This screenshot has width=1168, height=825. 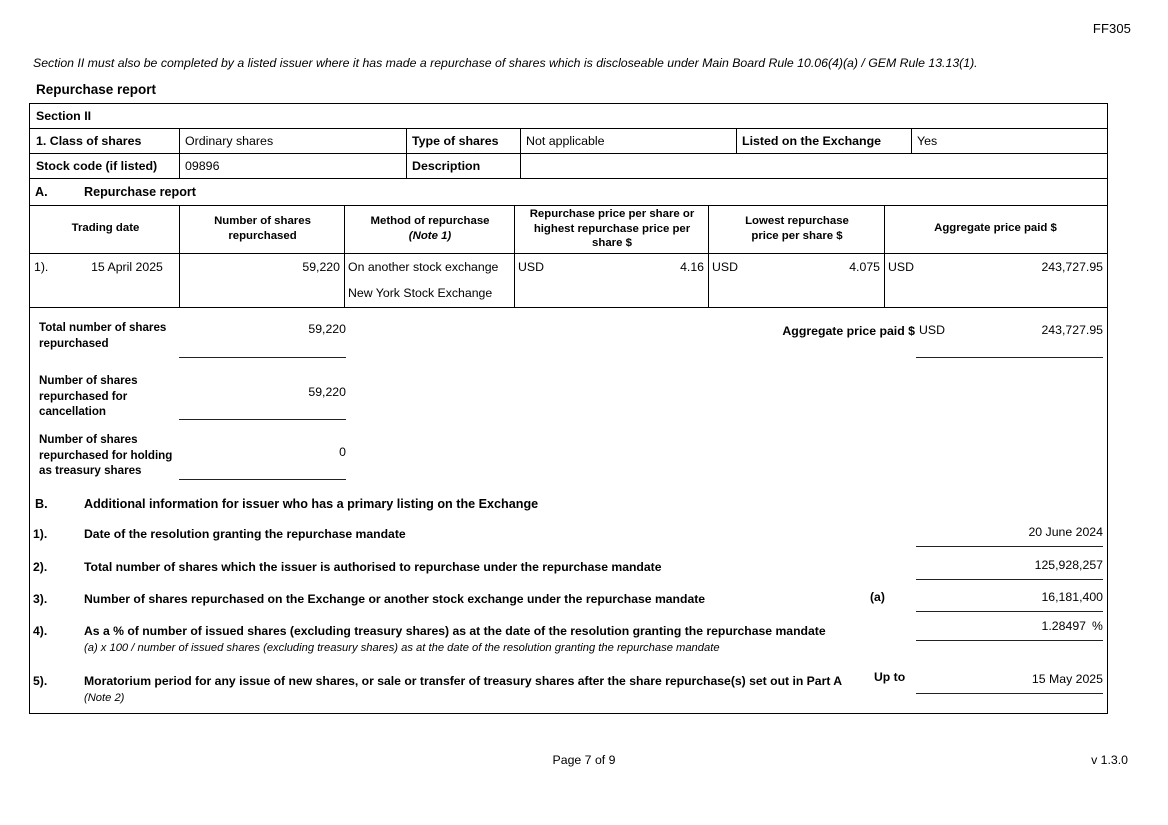 I want to click on value-shares-for-cancellation: 59,220, so click(x=327, y=392).